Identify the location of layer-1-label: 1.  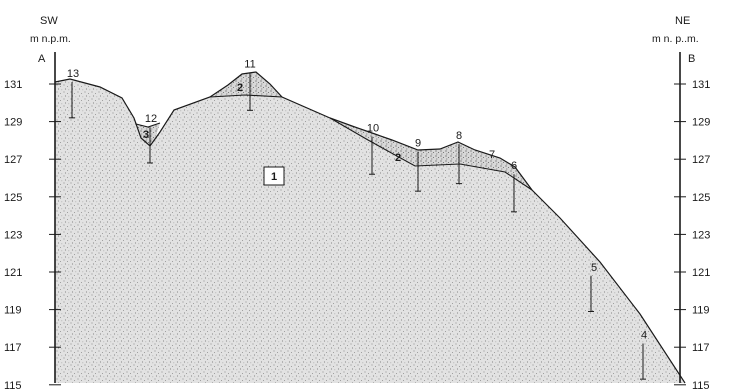
(274, 177).